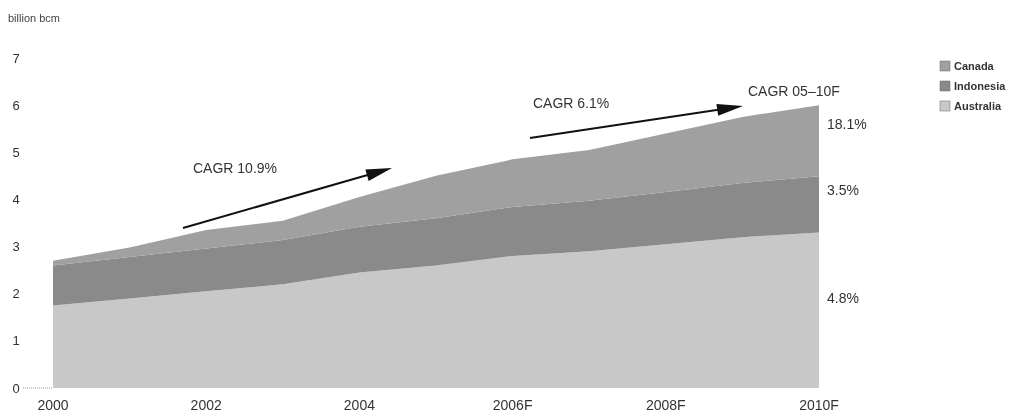 The image size is (1024, 418). Describe the element at coordinates (665, 405) in the screenshot. I see `x-tick-label: 2008F` at that location.